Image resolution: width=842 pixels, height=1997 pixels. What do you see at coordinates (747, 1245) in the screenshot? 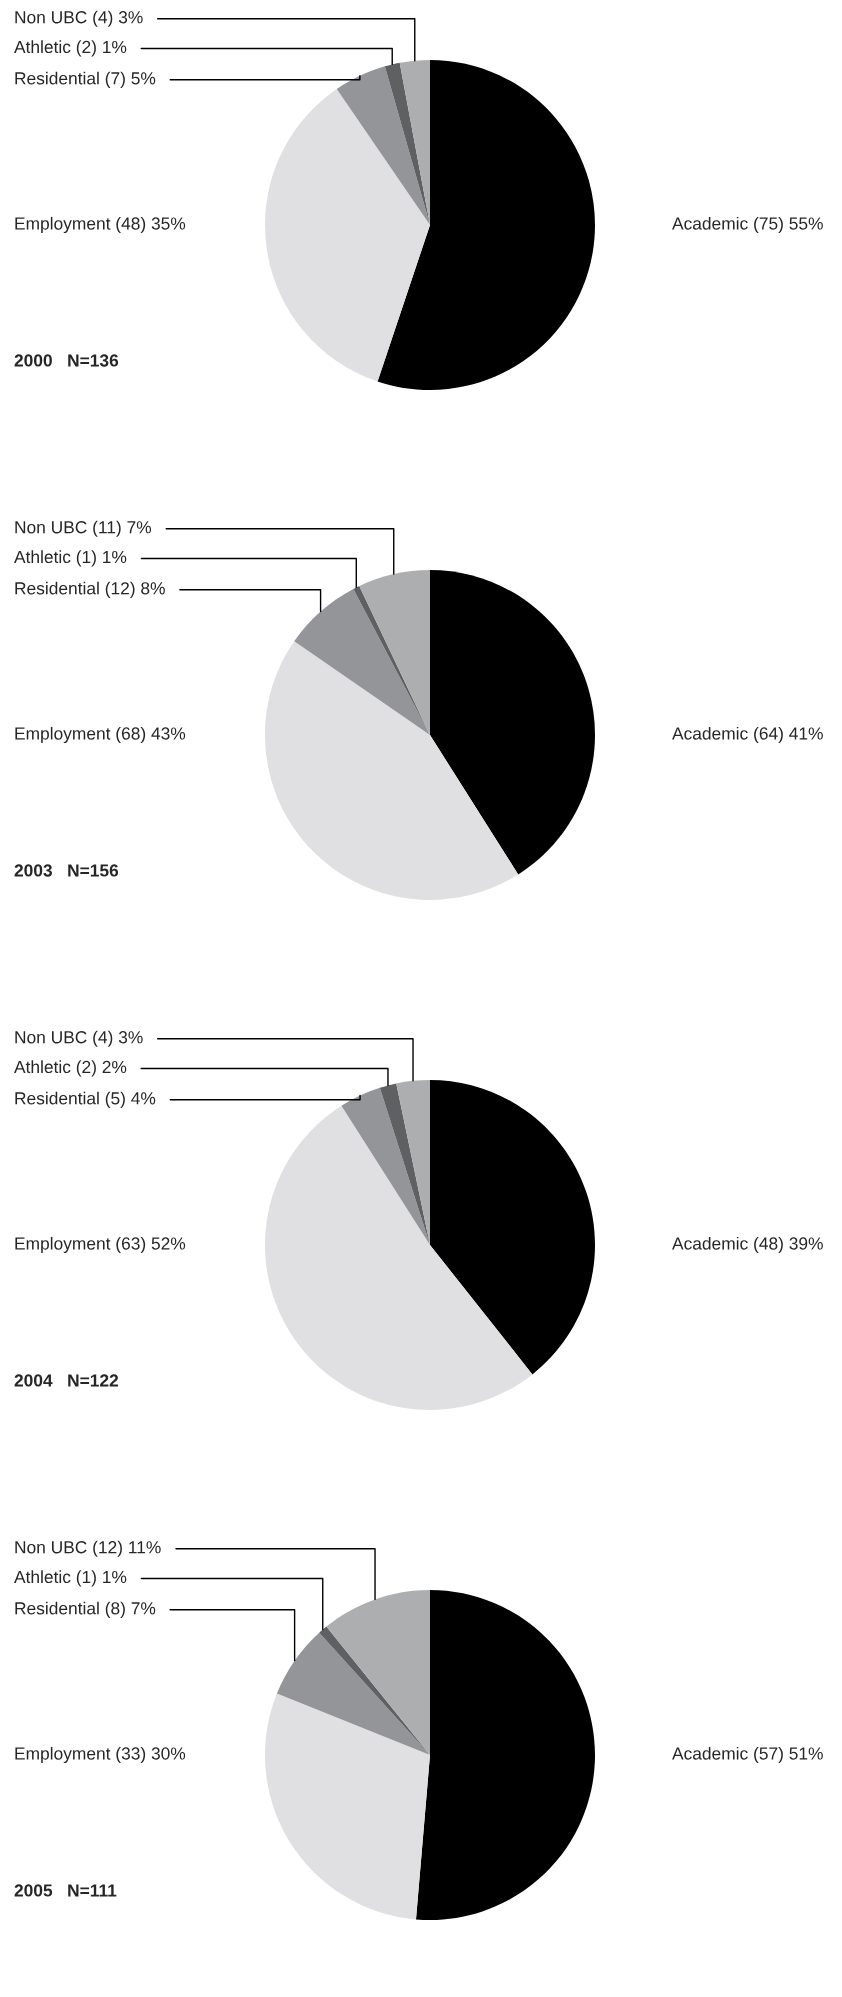
I see `slice-label: Academic (48) 39%` at bounding box center [747, 1245].